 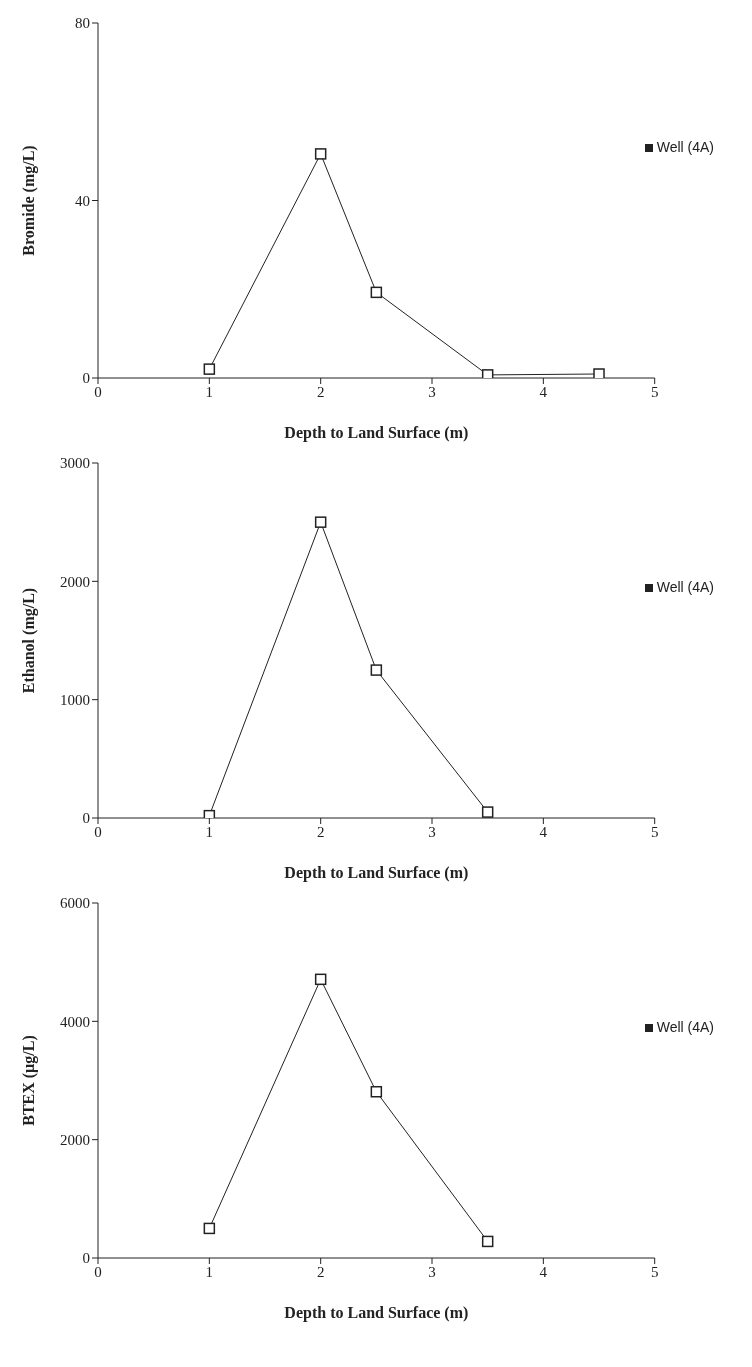 I want to click on y-tick-label: 4000, so click(x=75, y=1021).